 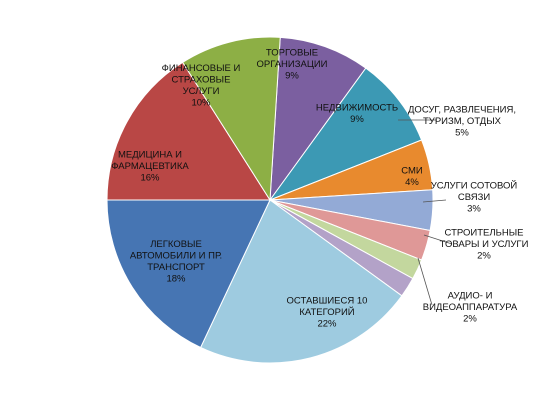 I want to click on slice-name: ВИДЕОАППАРАТУРА, so click(x=470, y=307).